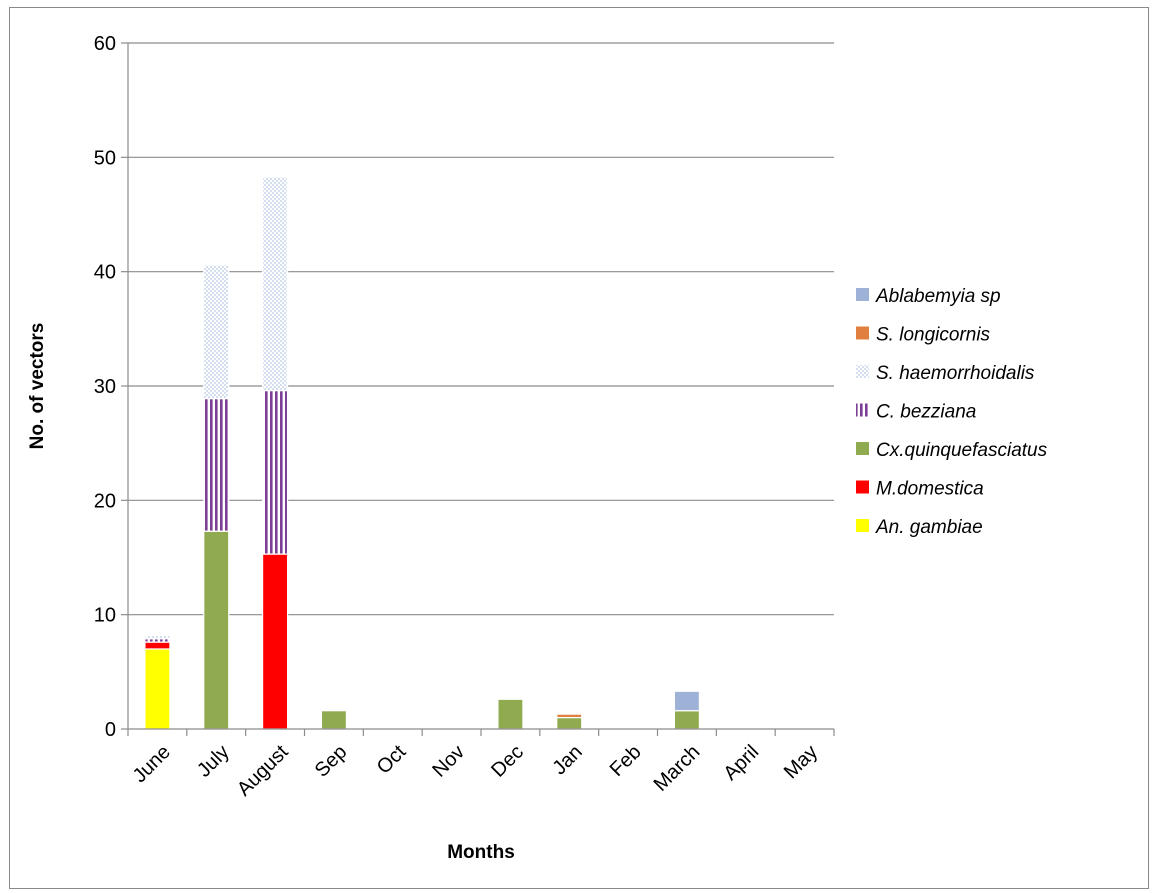 The width and height of the screenshot is (1152, 893). What do you see at coordinates (626, 761) in the screenshot?
I see `x-tick-label-feb: Feb` at bounding box center [626, 761].